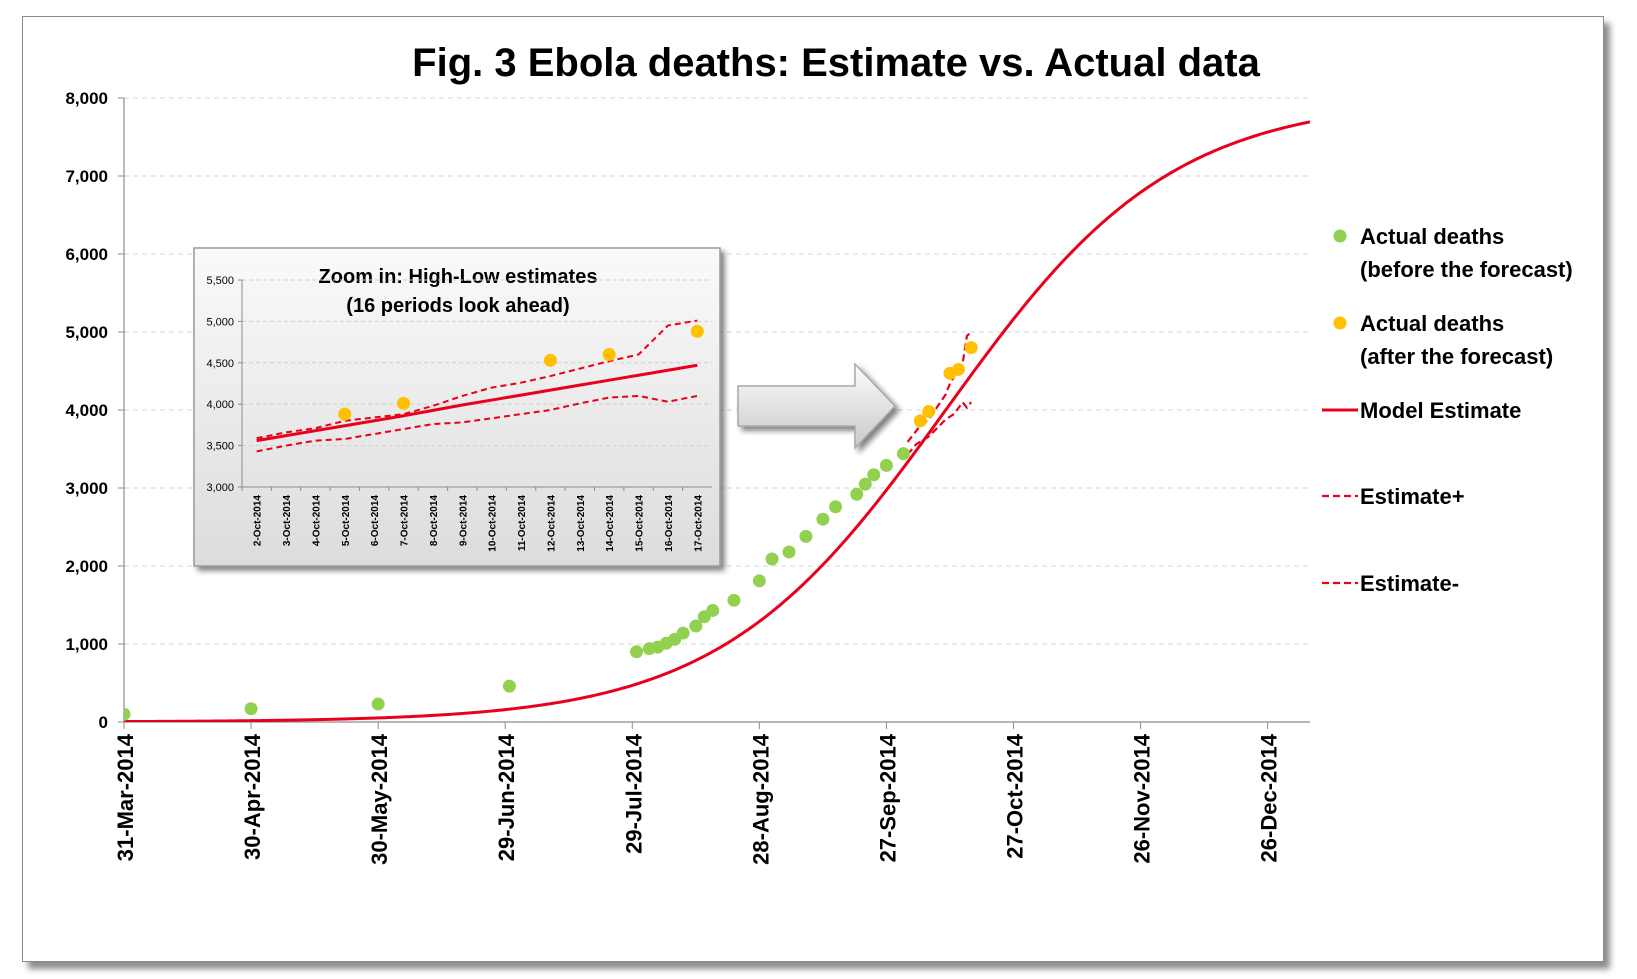 This screenshot has width=1637, height=979. What do you see at coordinates (316, 521) in the screenshot?
I see `inset-x-tick-label: 4-Oct-2014` at bounding box center [316, 521].